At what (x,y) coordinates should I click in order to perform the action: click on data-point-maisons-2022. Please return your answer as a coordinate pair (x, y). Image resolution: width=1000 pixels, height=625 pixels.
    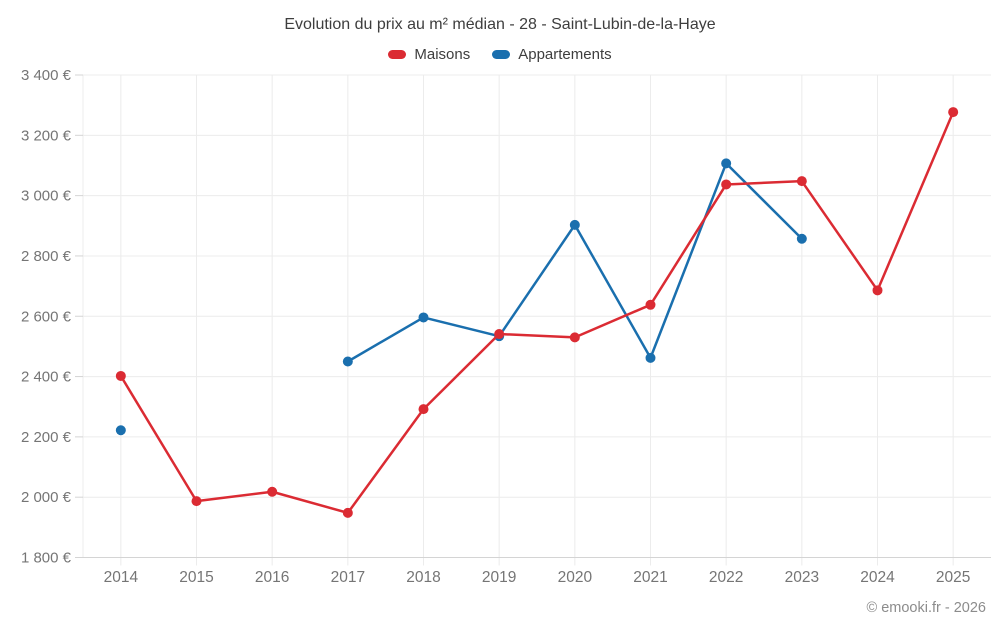
    Looking at the image, I should click on (726, 184).